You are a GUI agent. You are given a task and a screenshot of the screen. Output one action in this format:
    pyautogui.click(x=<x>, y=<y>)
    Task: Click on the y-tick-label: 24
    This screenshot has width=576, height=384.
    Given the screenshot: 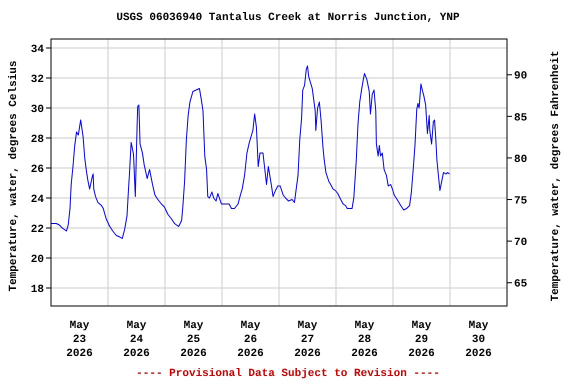 What is the action you would take?
    pyautogui.click(x=37, y=200)
    